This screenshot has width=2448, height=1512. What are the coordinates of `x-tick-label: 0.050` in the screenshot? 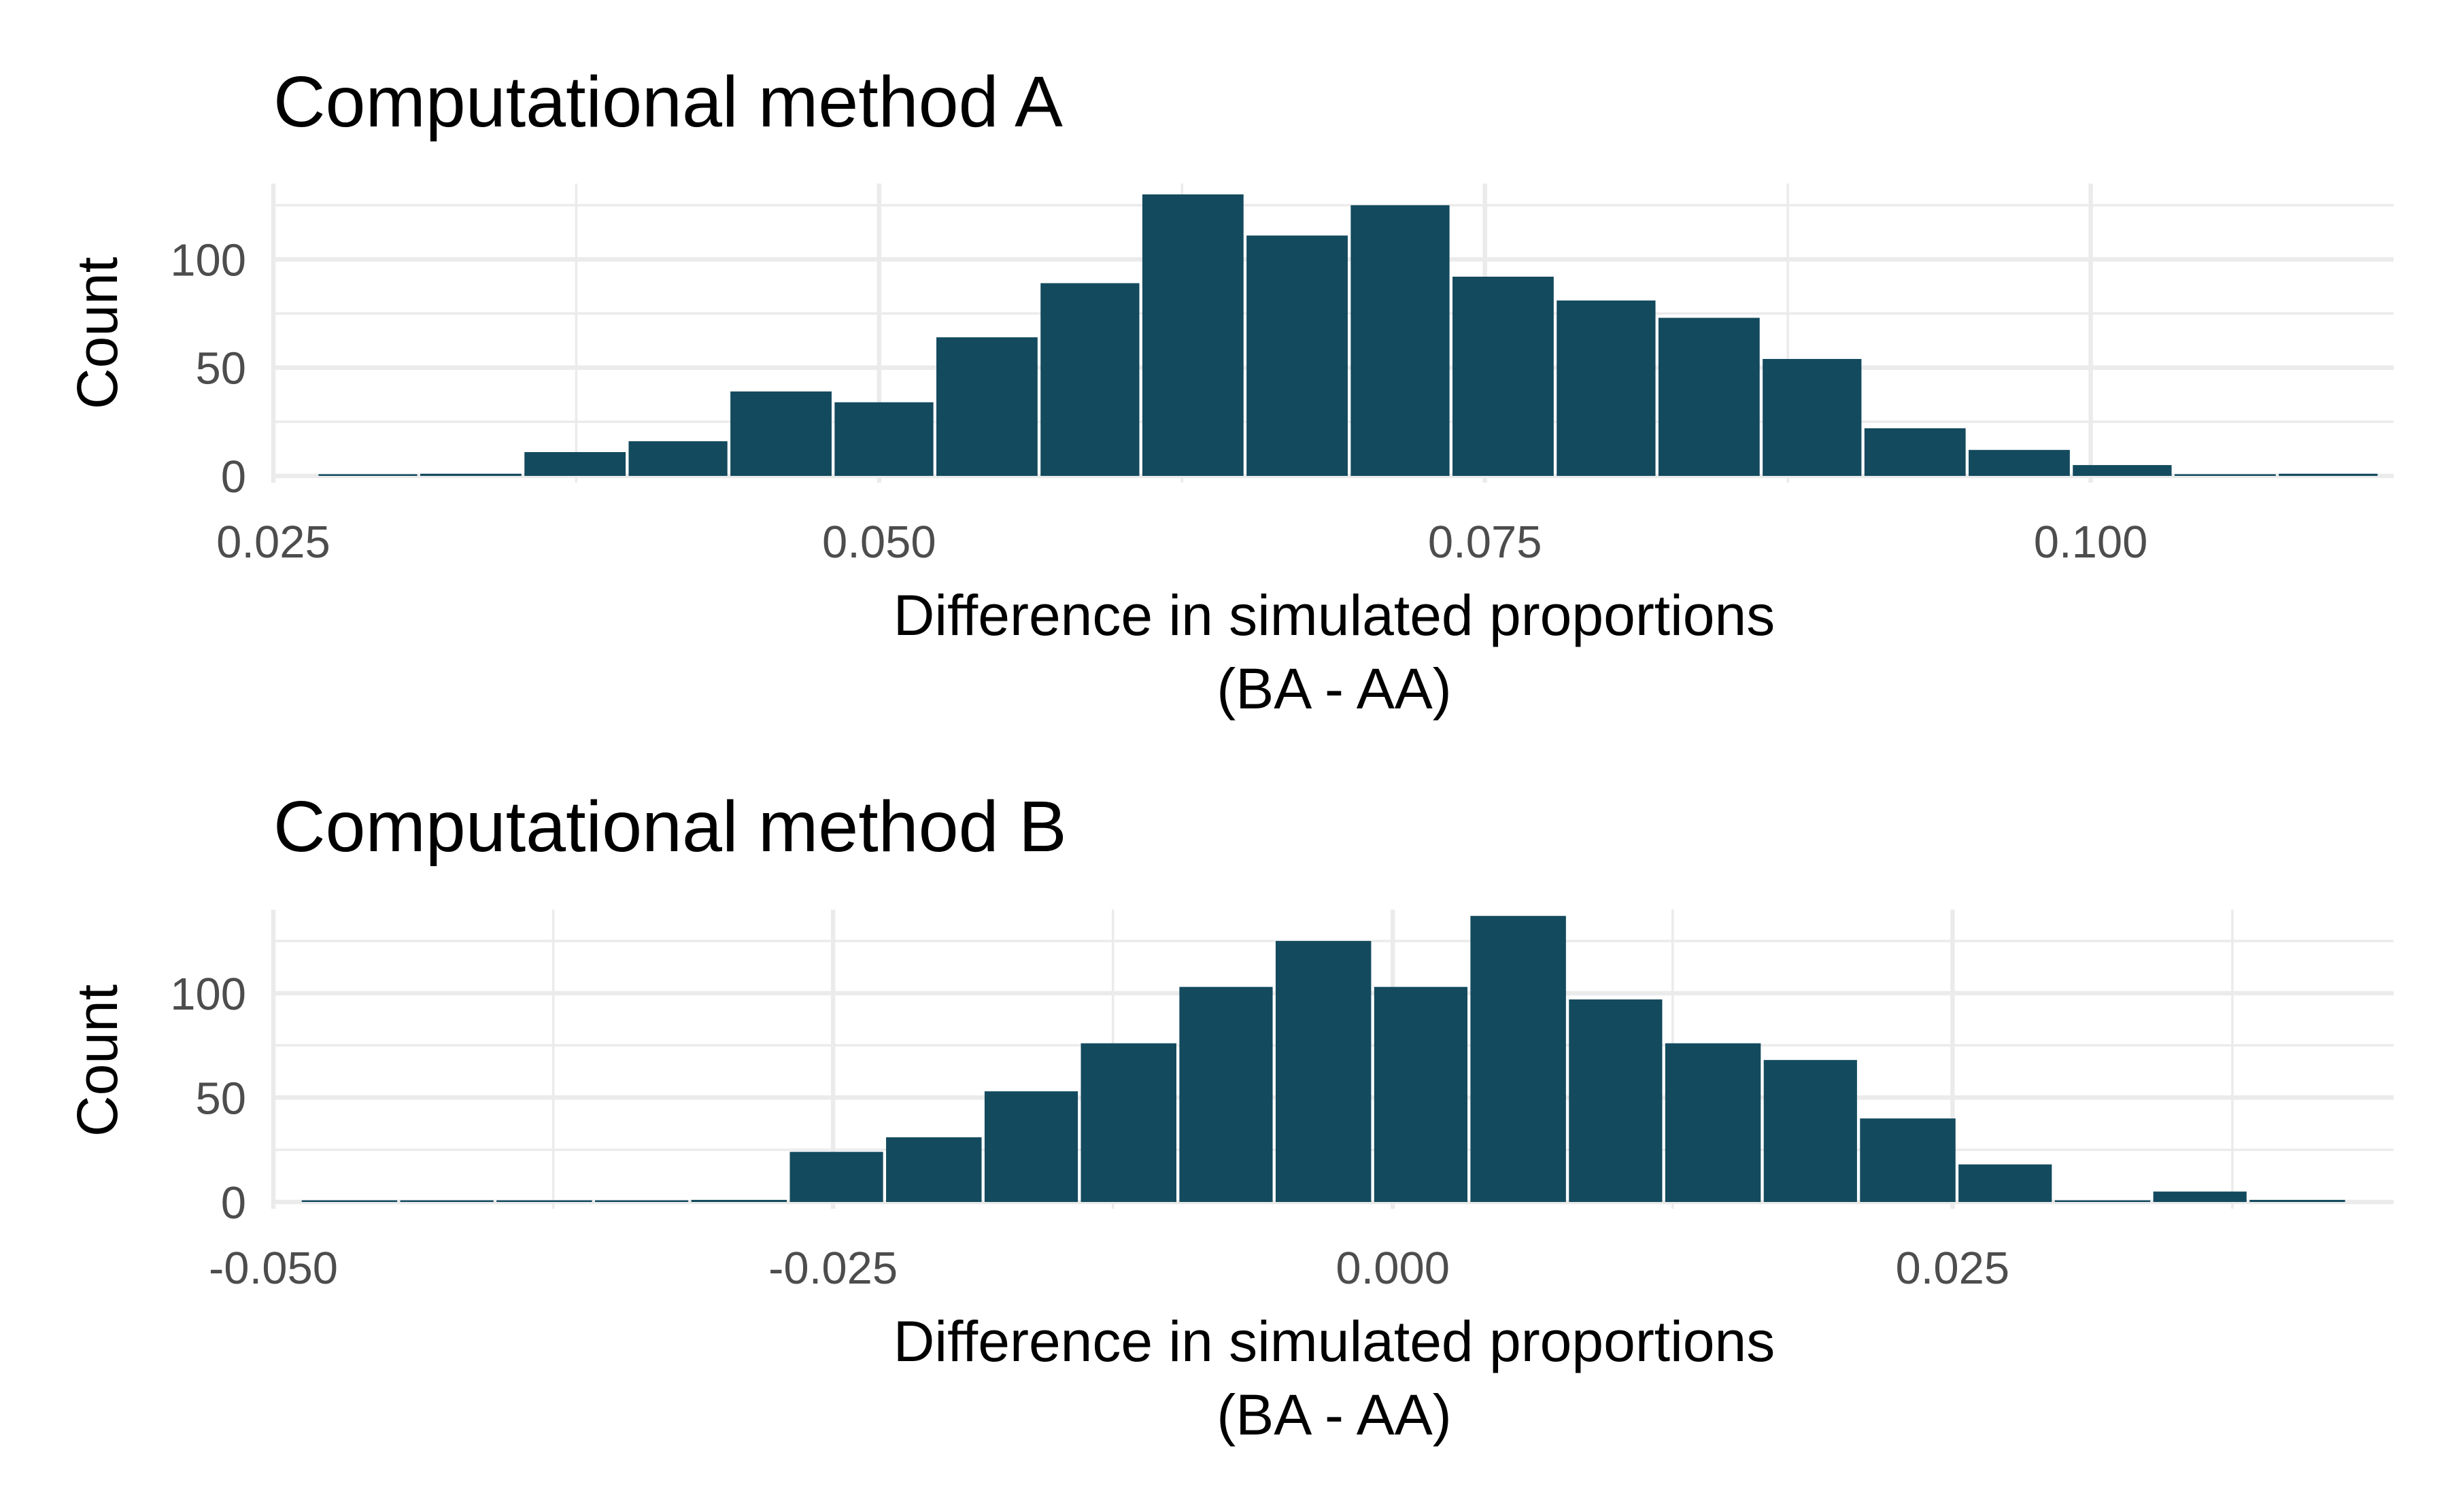 It's located at (879, 542).